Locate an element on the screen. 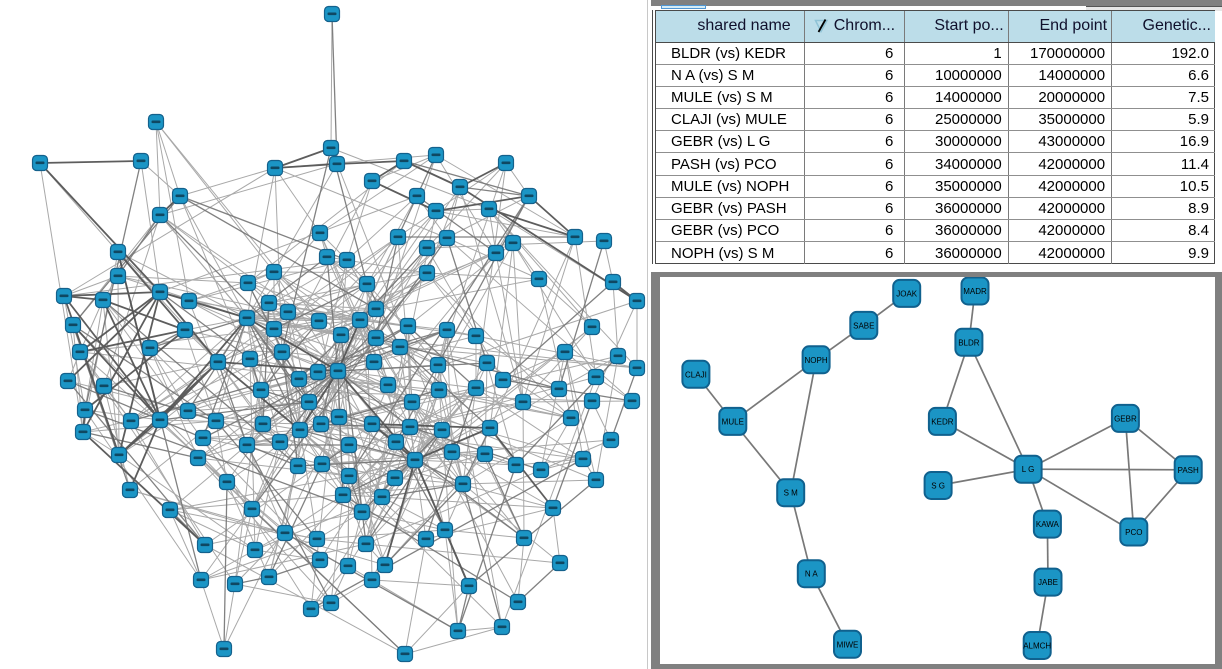 The image size is (1222, 669). svg-text: NOPH is located at coordinates (816, 360).